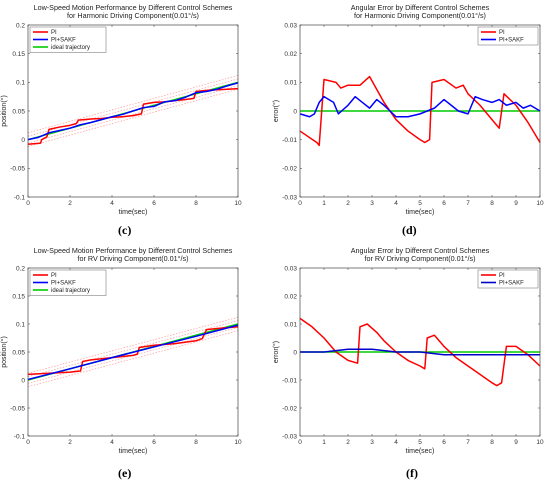 The height and width of the screenshot is (484, 550). Describe the element at coordinates (289, 380) in the screenshot. I see `y-tick-label: -0.01` at that location.